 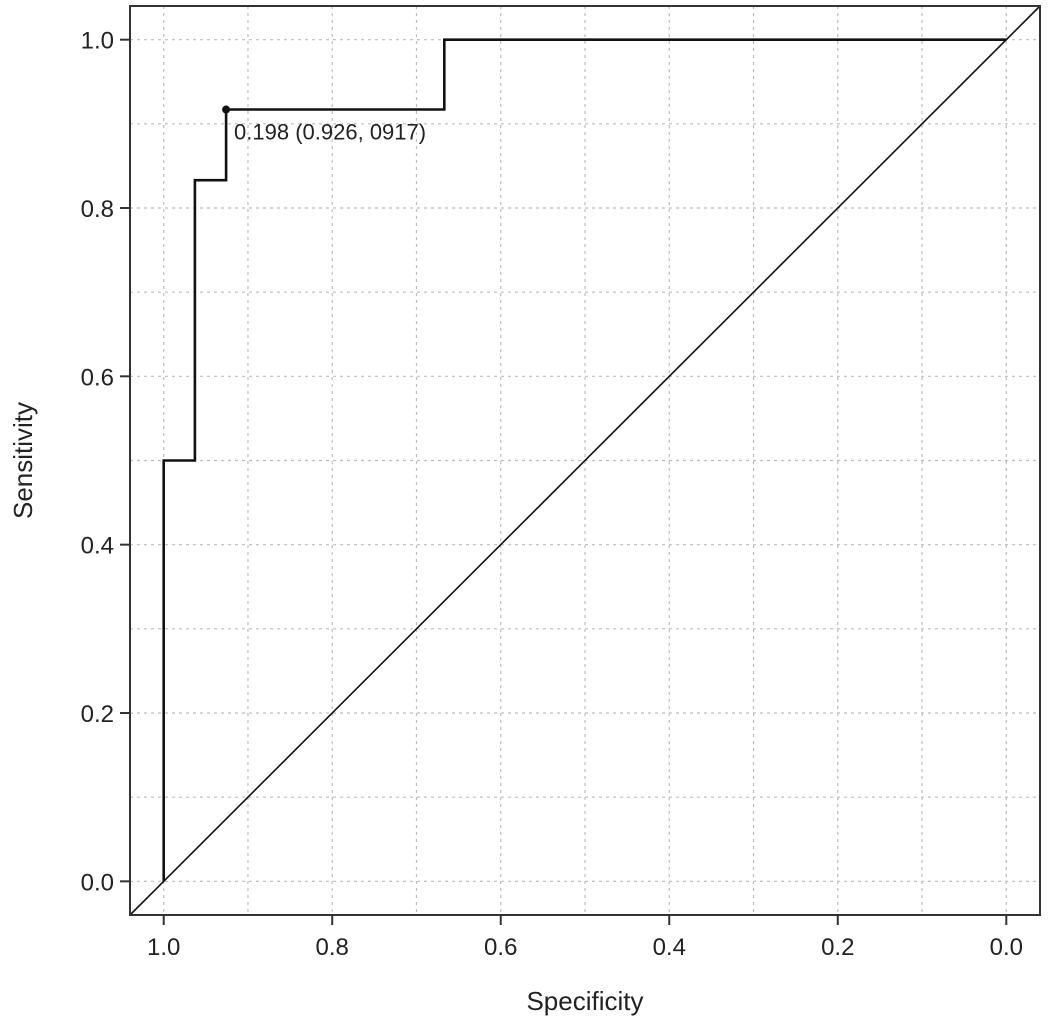 I want to click on x-tick-label: 0.6, so click(x=500, y=947).